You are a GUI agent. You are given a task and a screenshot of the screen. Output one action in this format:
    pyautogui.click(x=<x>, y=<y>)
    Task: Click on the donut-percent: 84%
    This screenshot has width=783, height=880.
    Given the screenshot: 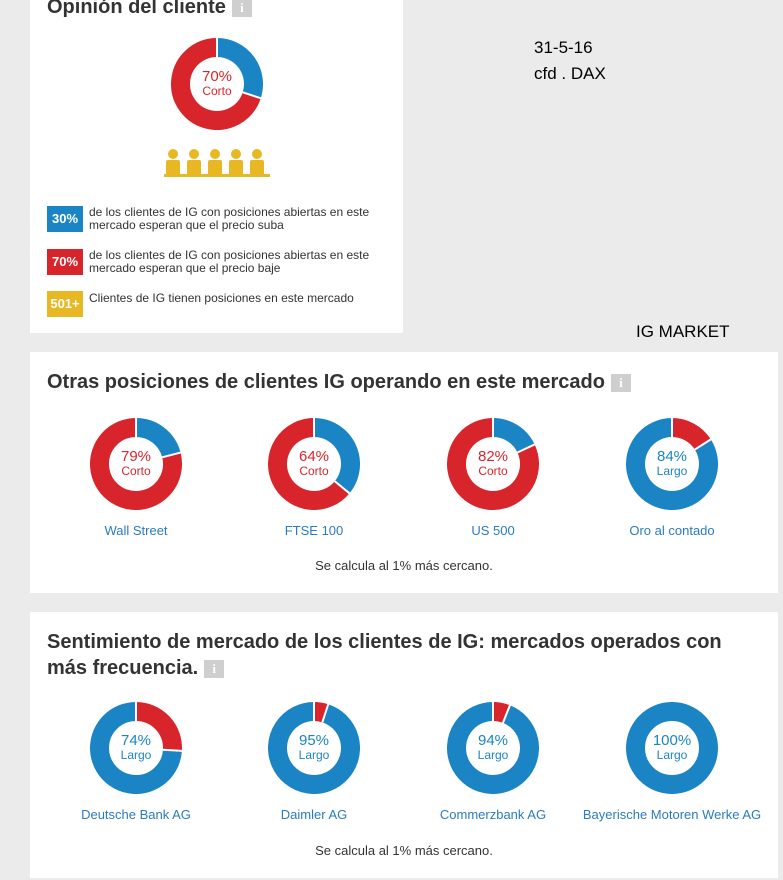 What is the action you would take?
    pyautogui.click(x=672, y=456)
    